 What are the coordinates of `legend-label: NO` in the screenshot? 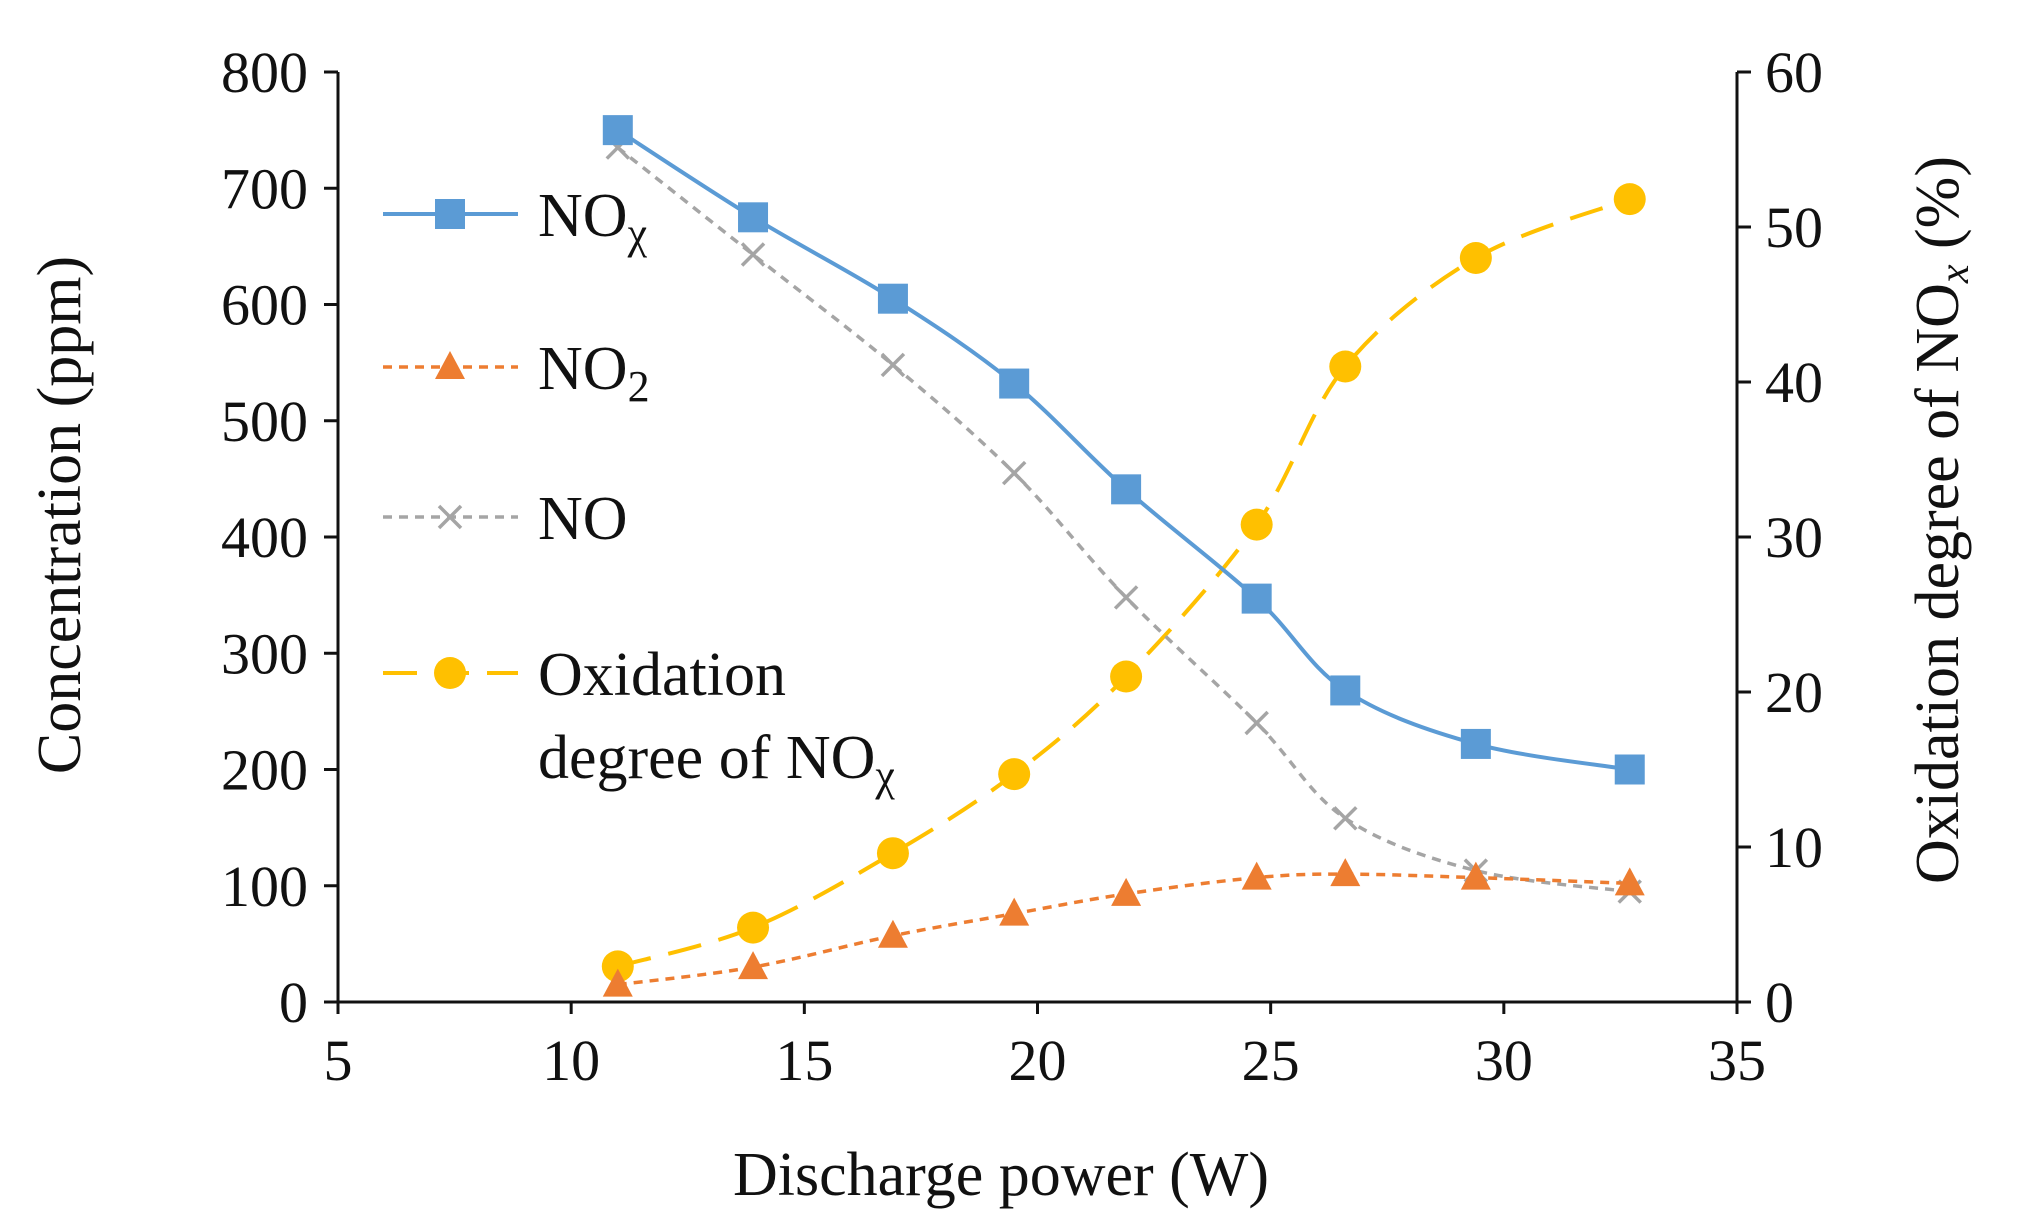 It's located at (583, 519).